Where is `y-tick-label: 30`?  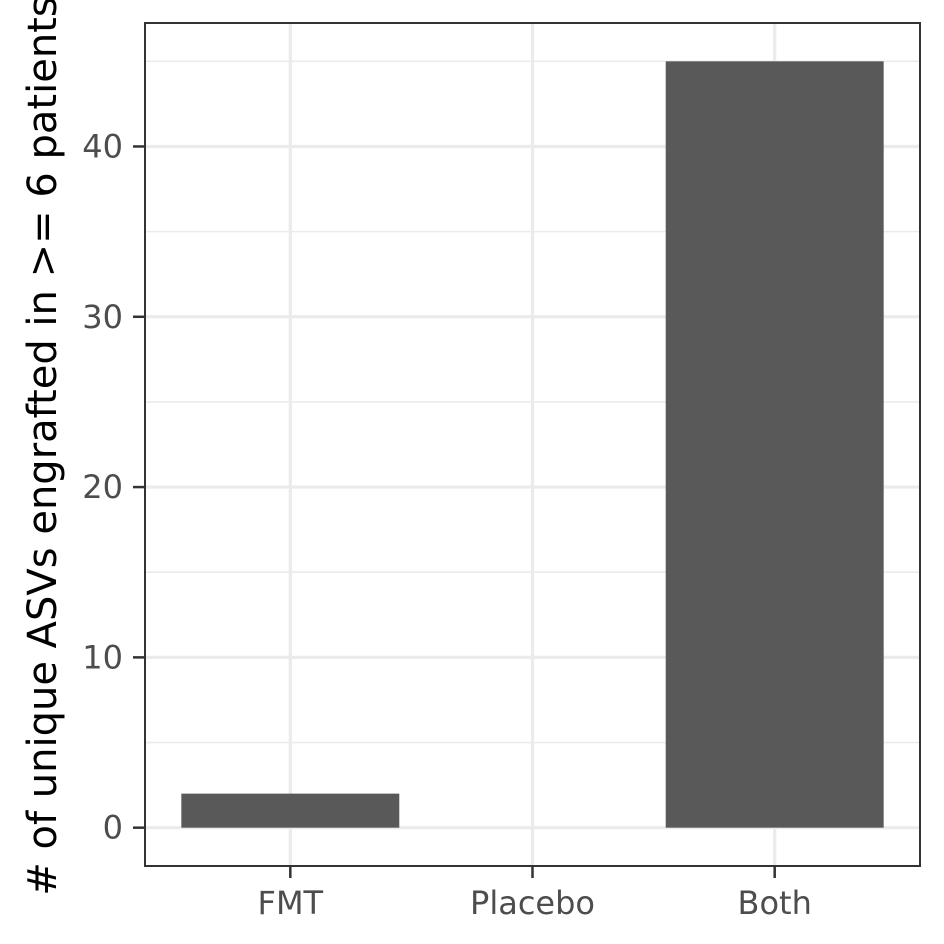
y-tick-label: 30 is located at coordinates (102, 317).